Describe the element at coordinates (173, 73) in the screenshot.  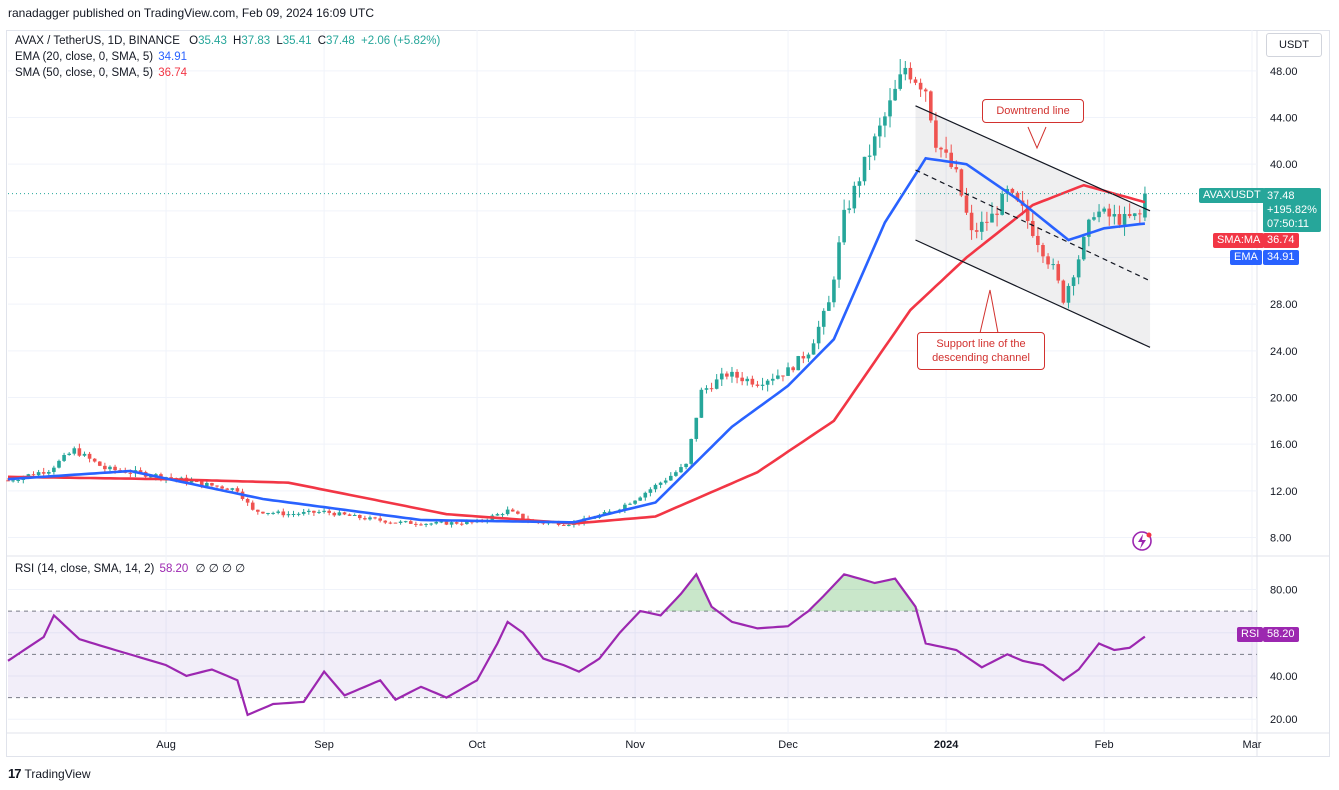
I see `sma-legend-value: 36.74` at that location.